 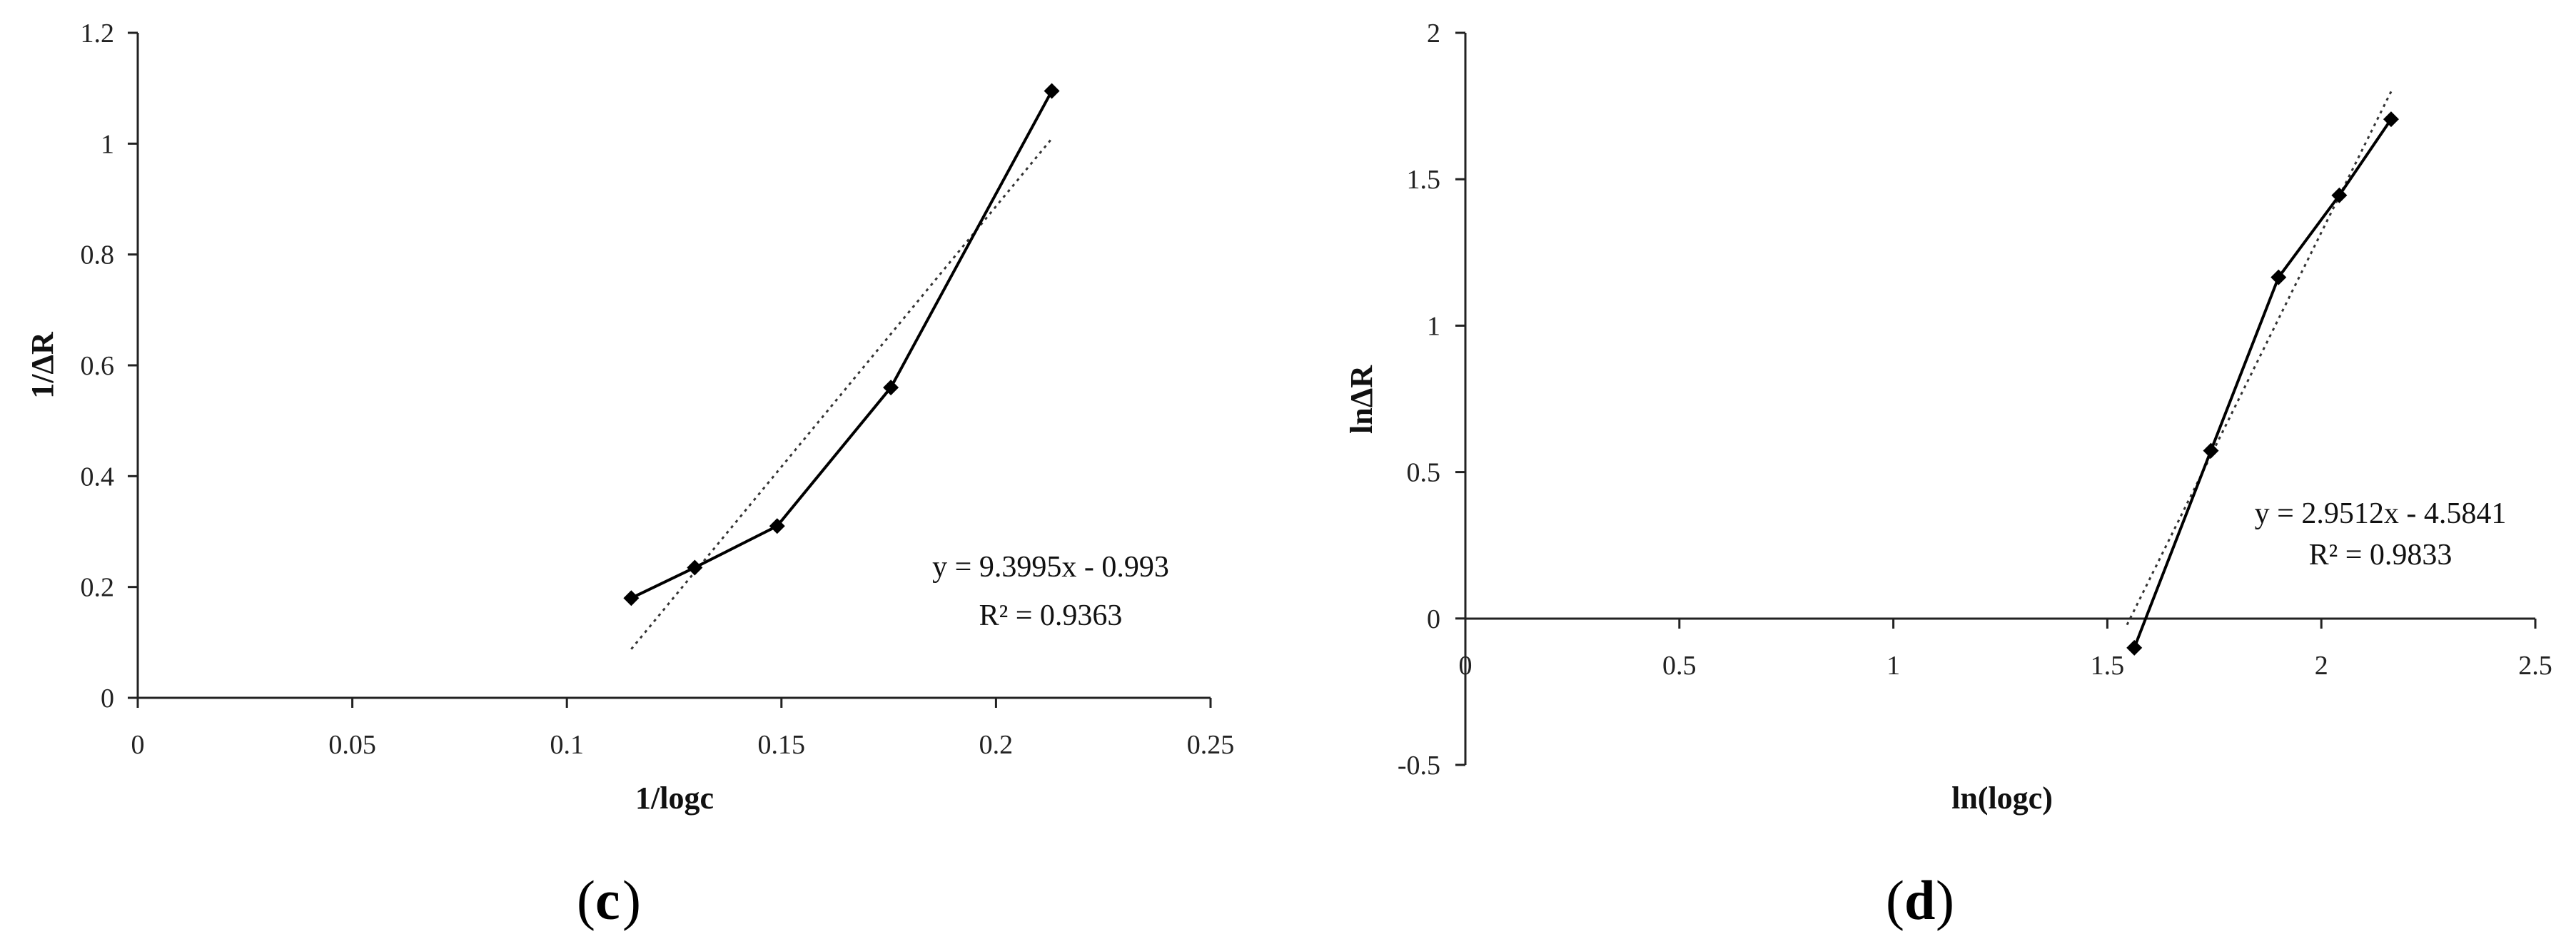 I want to click on y-tick-label: 2, so click(x=1433, y=34).